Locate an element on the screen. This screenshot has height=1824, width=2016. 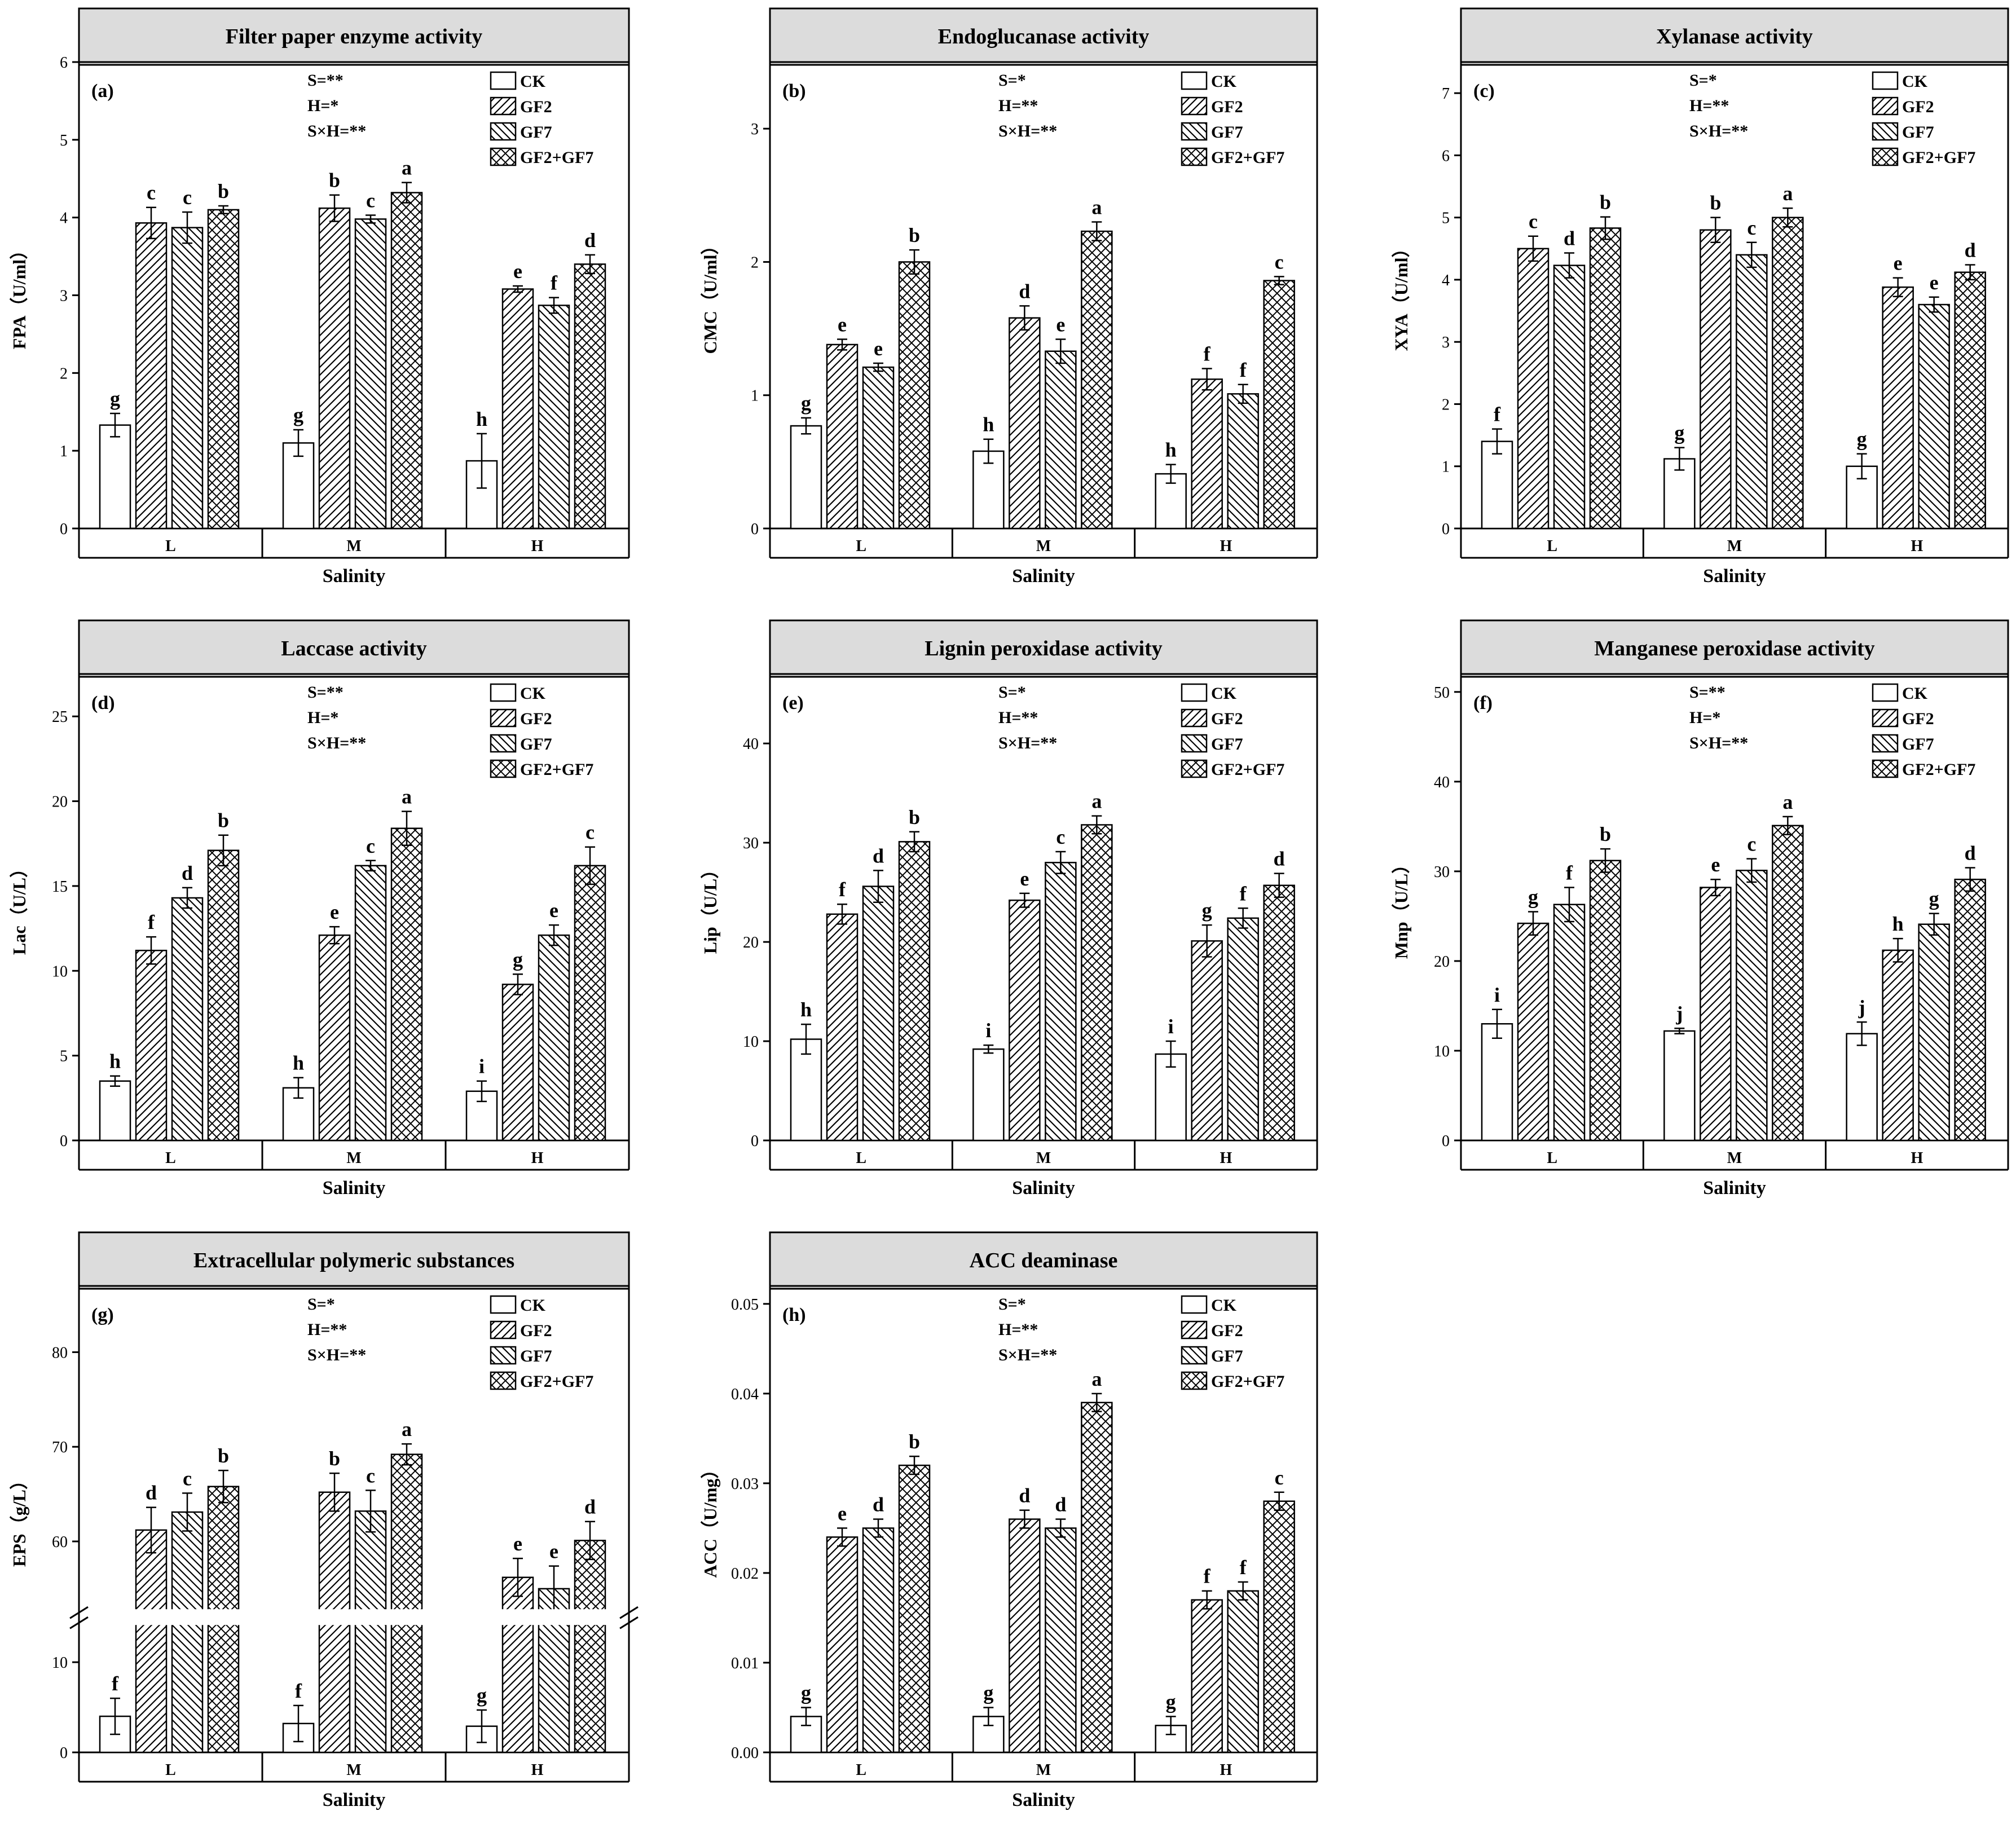
y-tick-label: 2 is located at coordinates (755, 262).